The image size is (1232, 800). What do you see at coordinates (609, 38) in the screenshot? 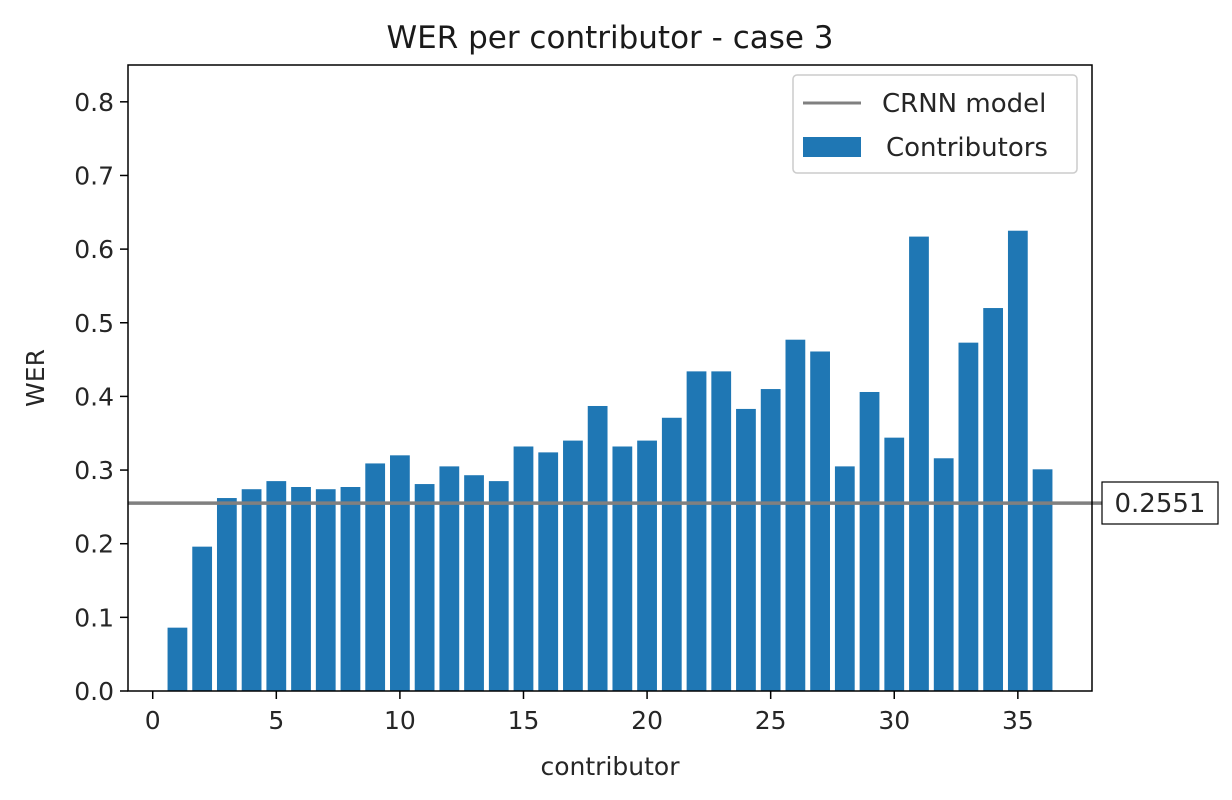
I see `chart-title: WER per contributor - case 3` at bounding box center [609, 38].